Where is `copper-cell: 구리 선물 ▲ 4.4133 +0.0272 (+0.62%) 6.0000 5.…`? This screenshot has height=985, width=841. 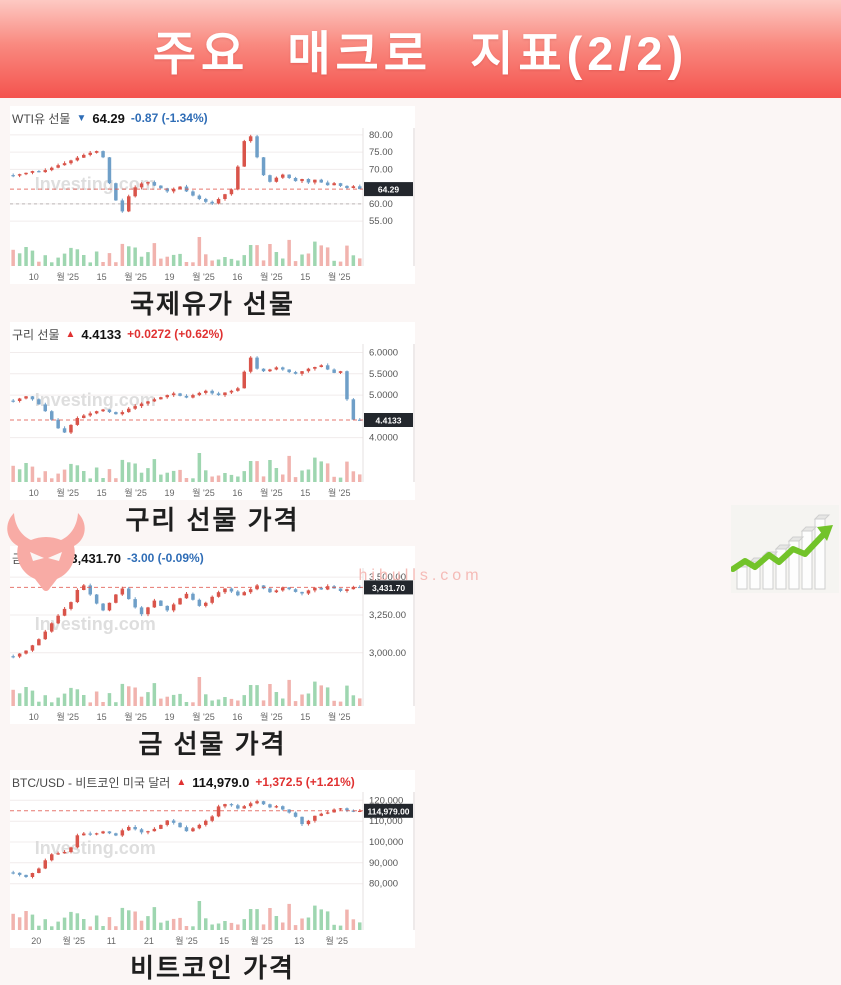 copper-cell: 구리 선물 ▲ 4.4133 +0.0272 (+0.62%) 6.0000 5.… is located at coordinates (210, 428).